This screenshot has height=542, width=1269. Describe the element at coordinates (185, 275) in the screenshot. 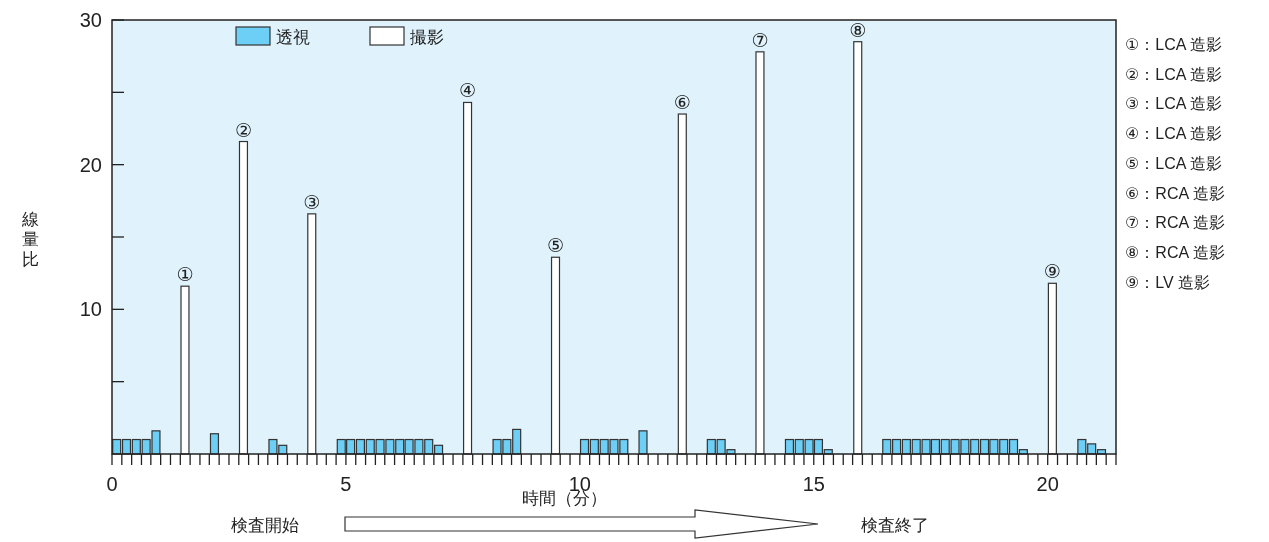

I see `annotation: ①` at that location.